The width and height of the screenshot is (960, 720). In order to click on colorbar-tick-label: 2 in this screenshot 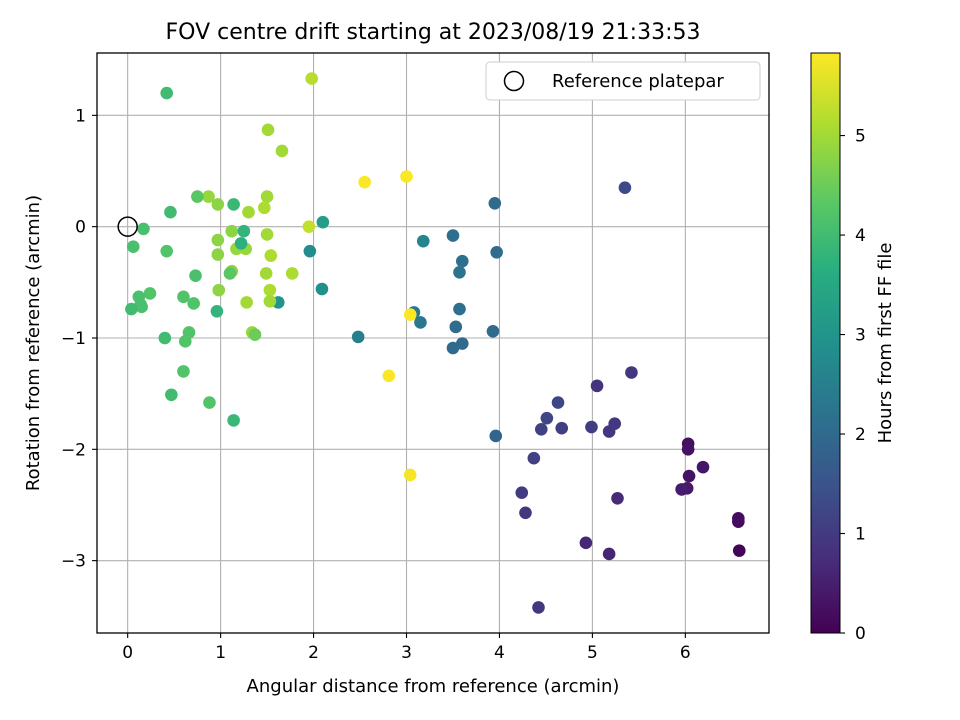, I will do `click(860, 435)`.